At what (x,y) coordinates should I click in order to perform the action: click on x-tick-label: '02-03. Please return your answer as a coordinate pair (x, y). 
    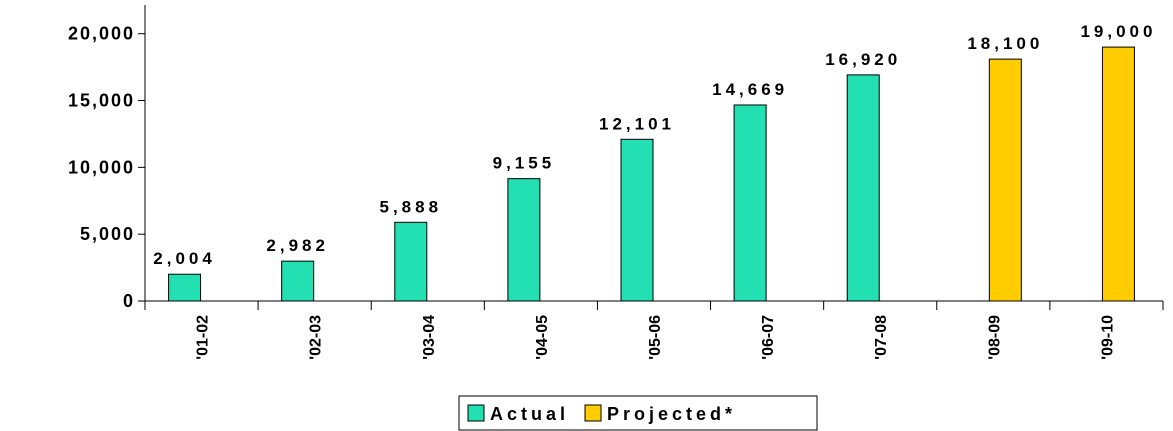
    Looking at the image, I should click on (316, 337).